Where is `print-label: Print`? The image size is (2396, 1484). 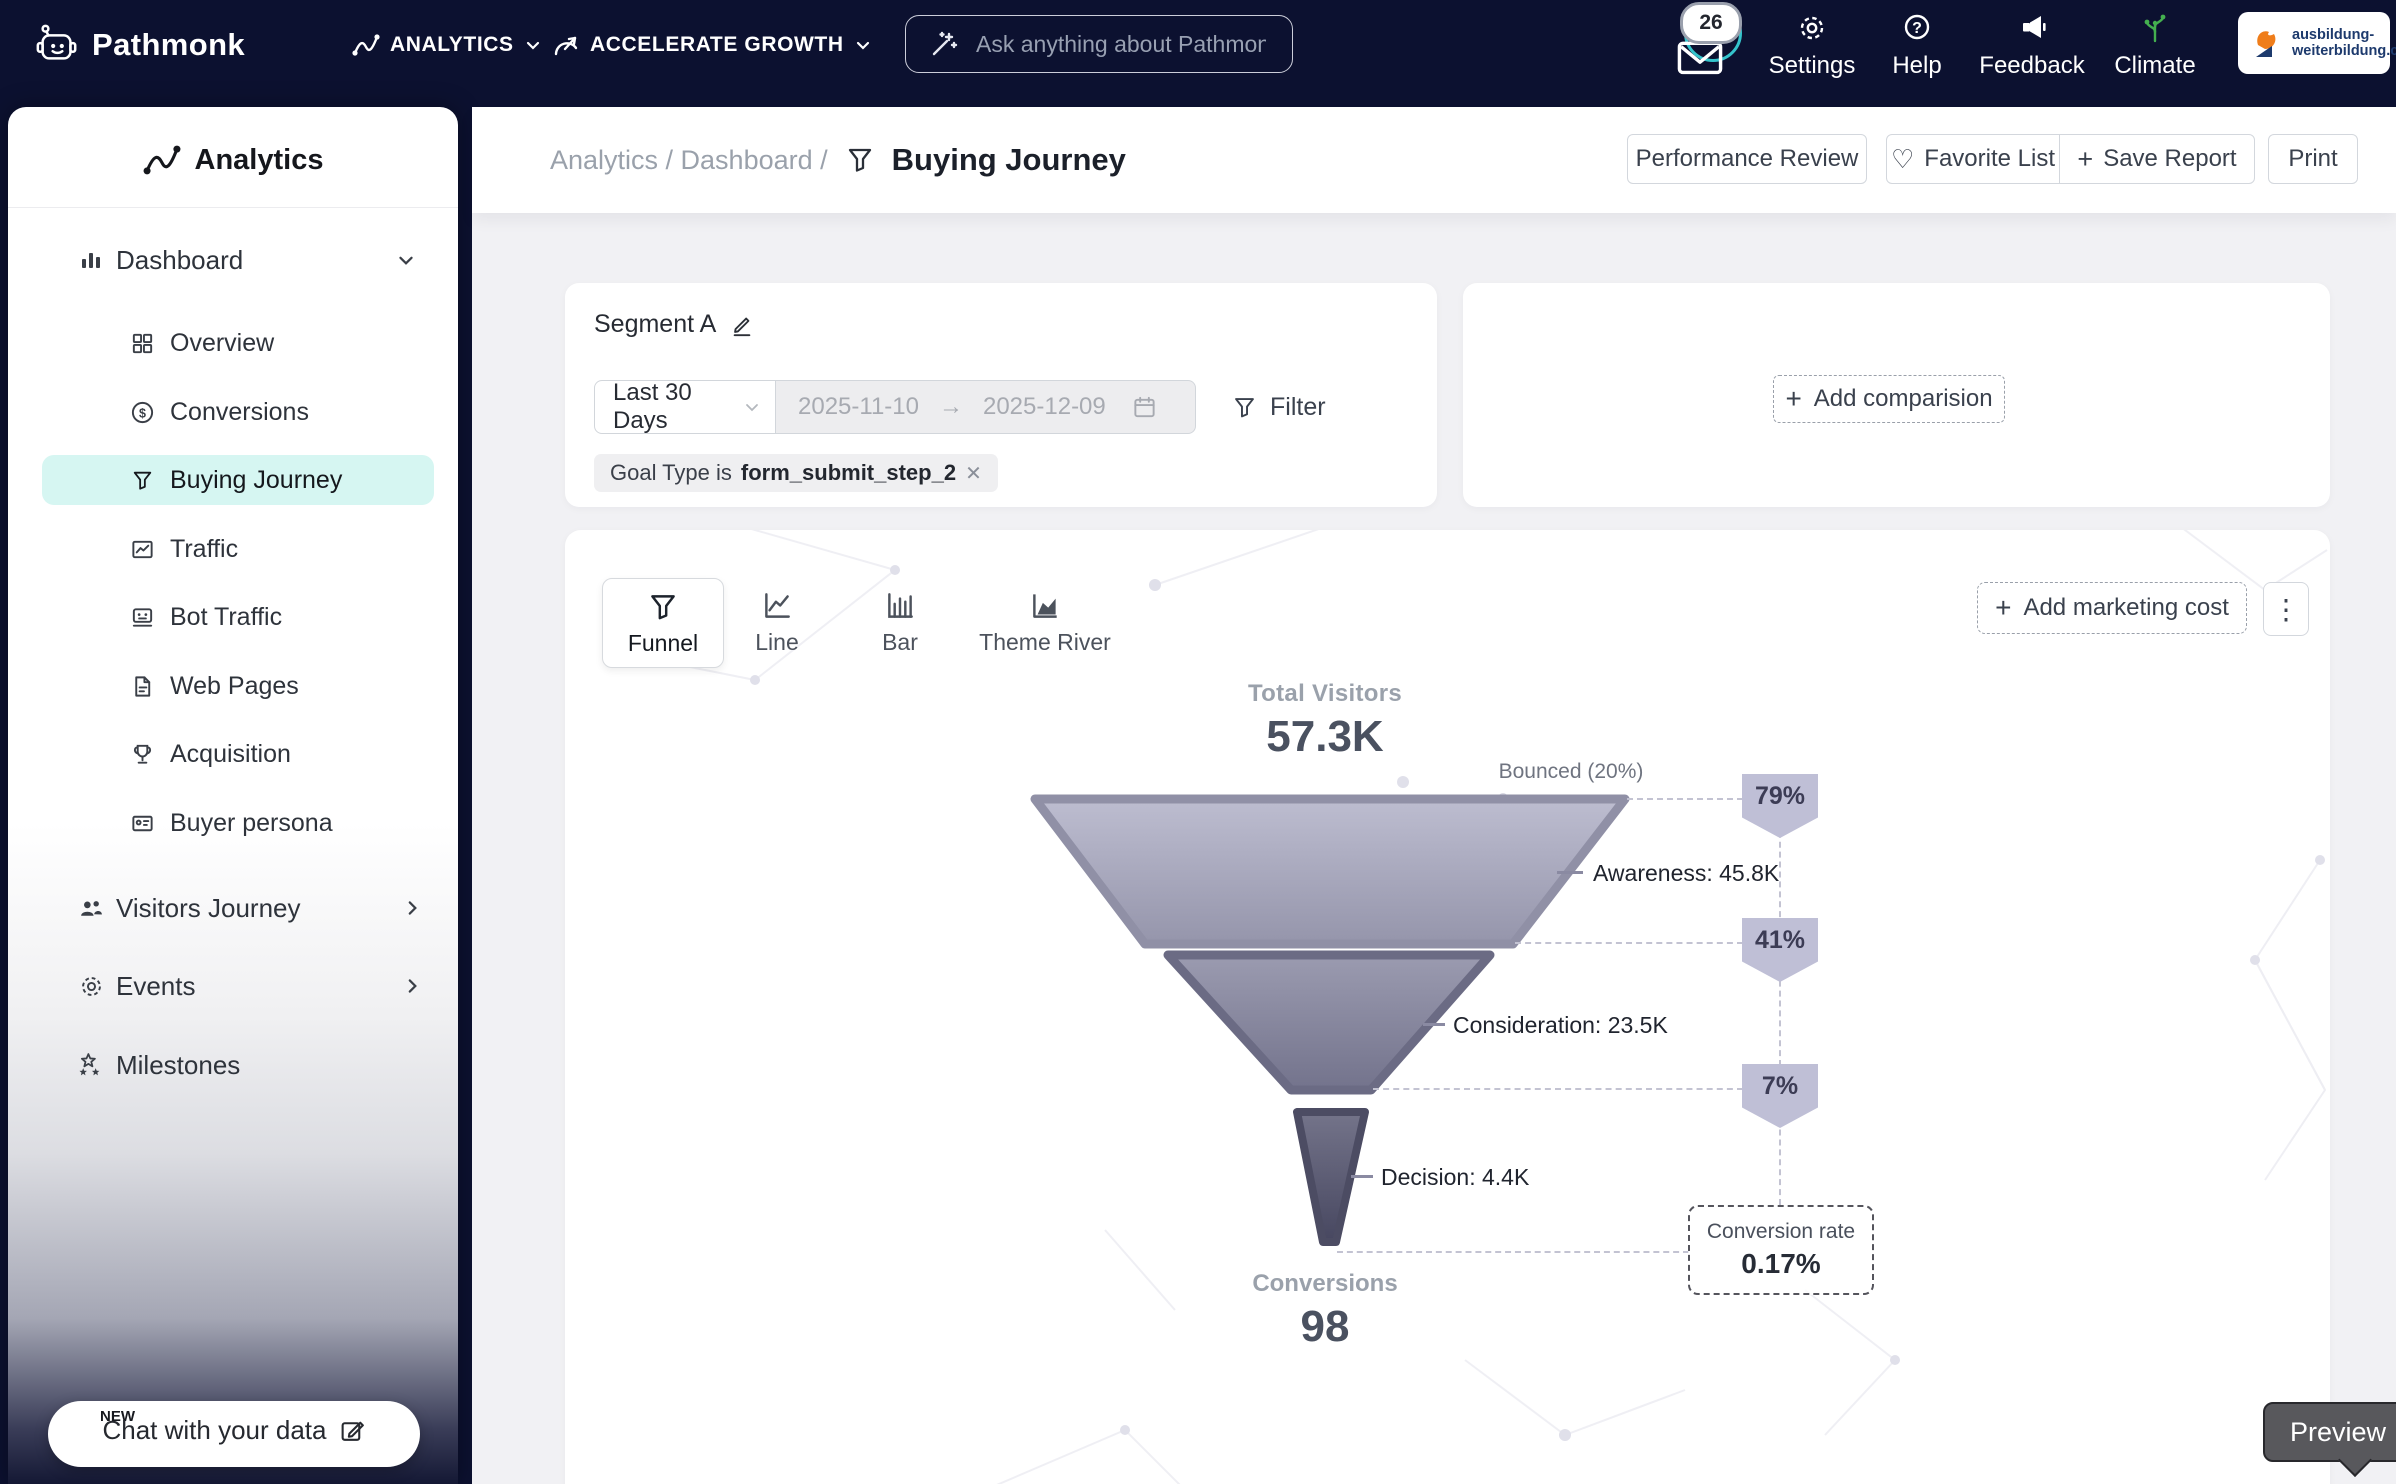 print-label: Print is located at coordinates (2313, 158).